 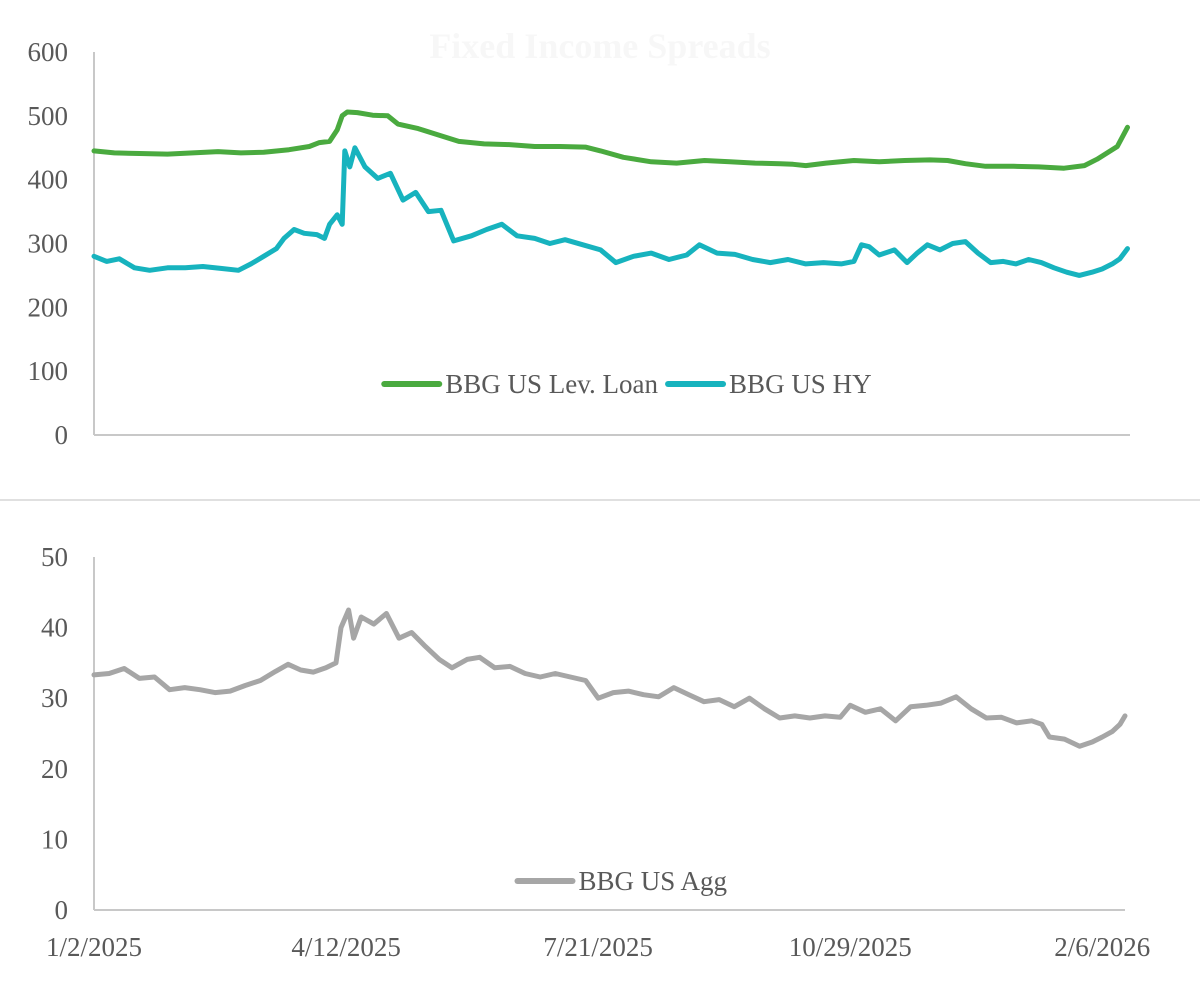 What do you see at coordinates (800, 384) in the screenshot?
I see `legend-label-bbg-us-hy: BBG US HY` at bounding box center [800, 384].